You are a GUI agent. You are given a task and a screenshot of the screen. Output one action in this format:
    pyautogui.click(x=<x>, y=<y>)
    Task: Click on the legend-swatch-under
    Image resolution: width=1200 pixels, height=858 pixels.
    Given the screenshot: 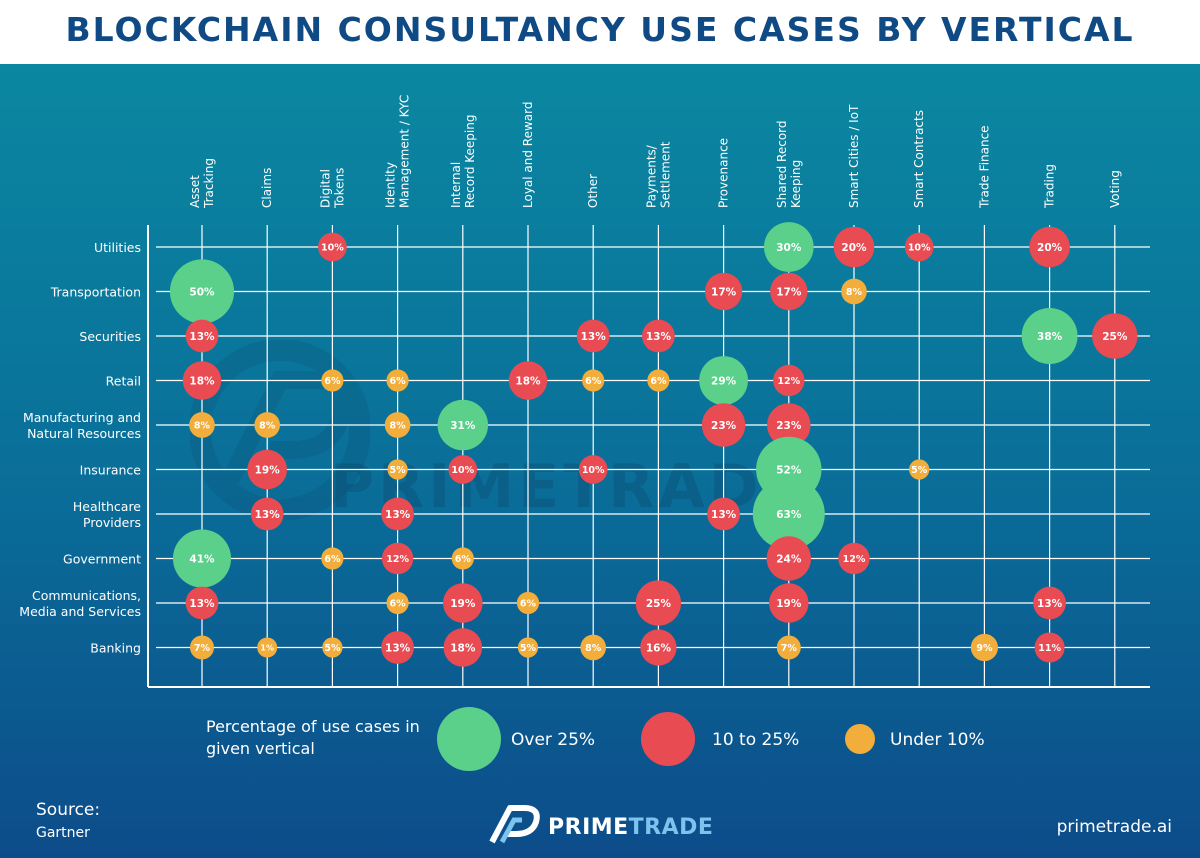 What is the action you would take?
    pyautogui.click(x=860, y=739)
    